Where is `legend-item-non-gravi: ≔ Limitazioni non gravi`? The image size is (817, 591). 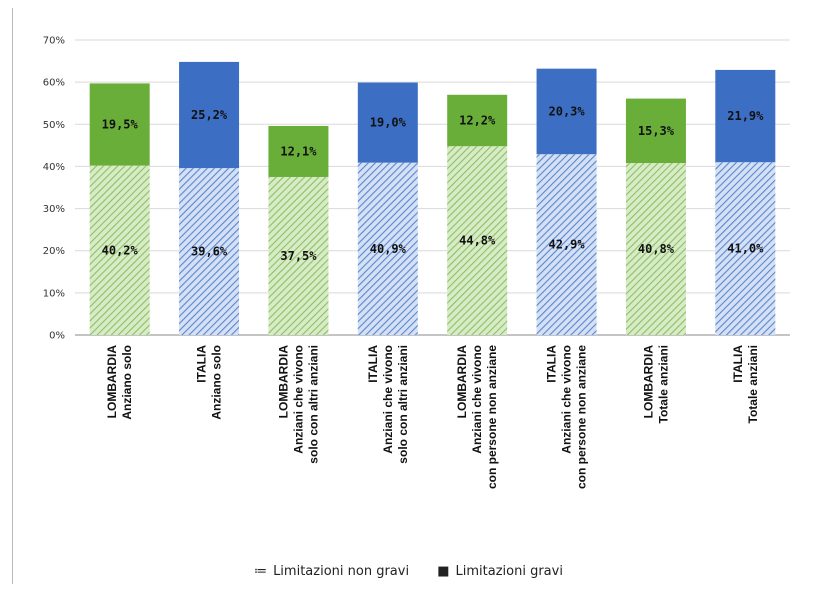 legend-item-non-gravi: ≔ Limitazioni non gravi is located at coordinates (331, 571).